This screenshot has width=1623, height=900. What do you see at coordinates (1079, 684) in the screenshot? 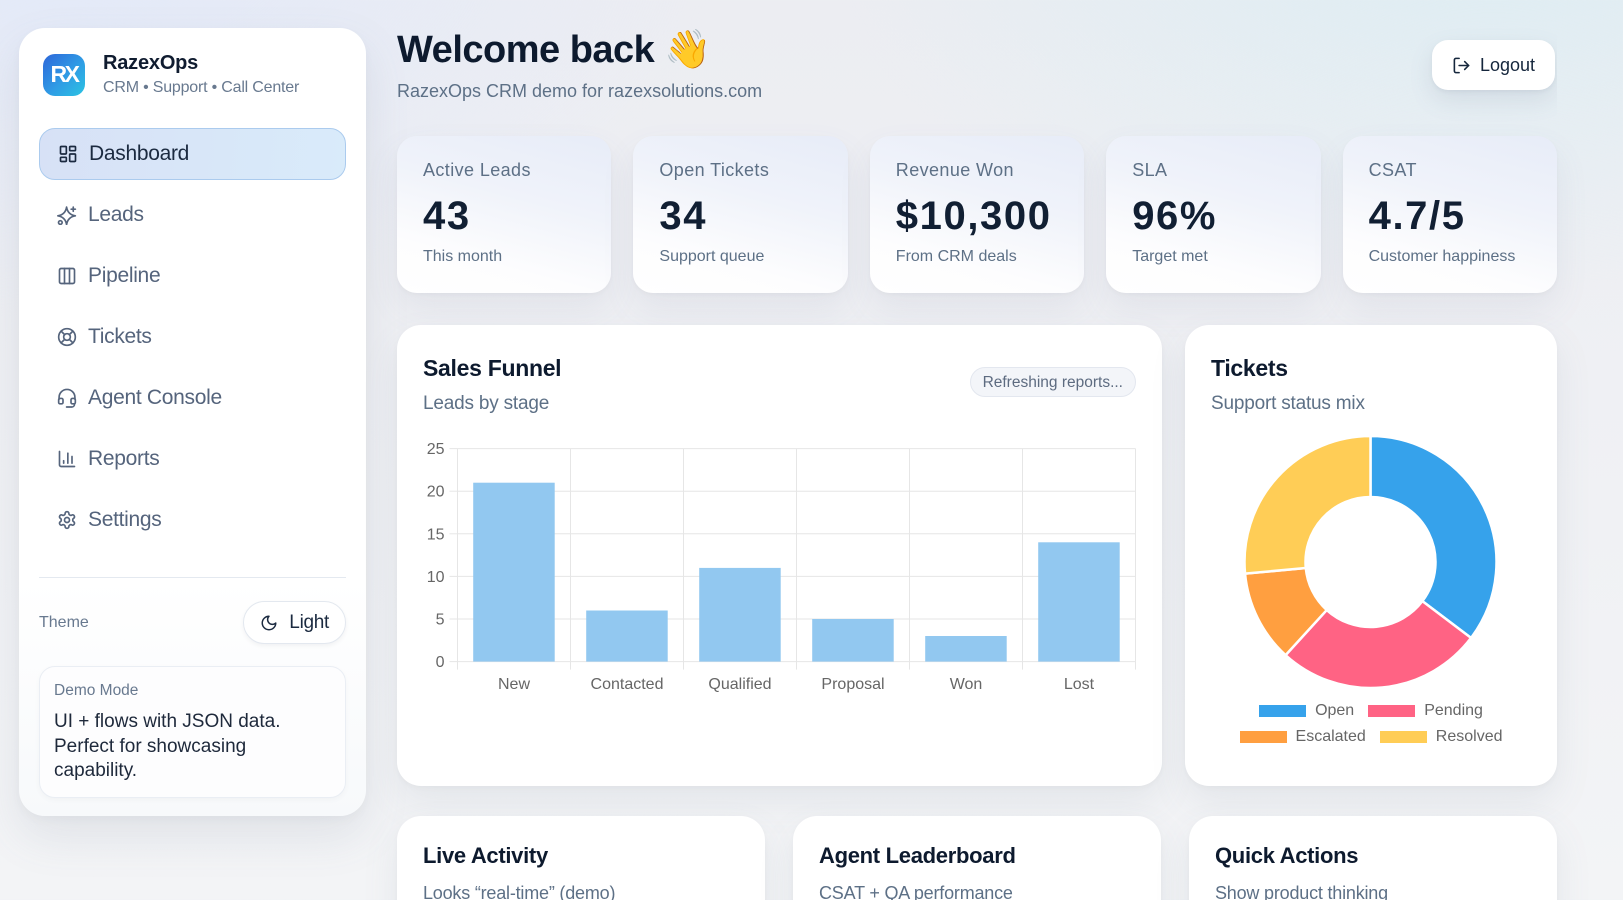
I see `svg-text: Lost` at bounding box center [1079, 684].